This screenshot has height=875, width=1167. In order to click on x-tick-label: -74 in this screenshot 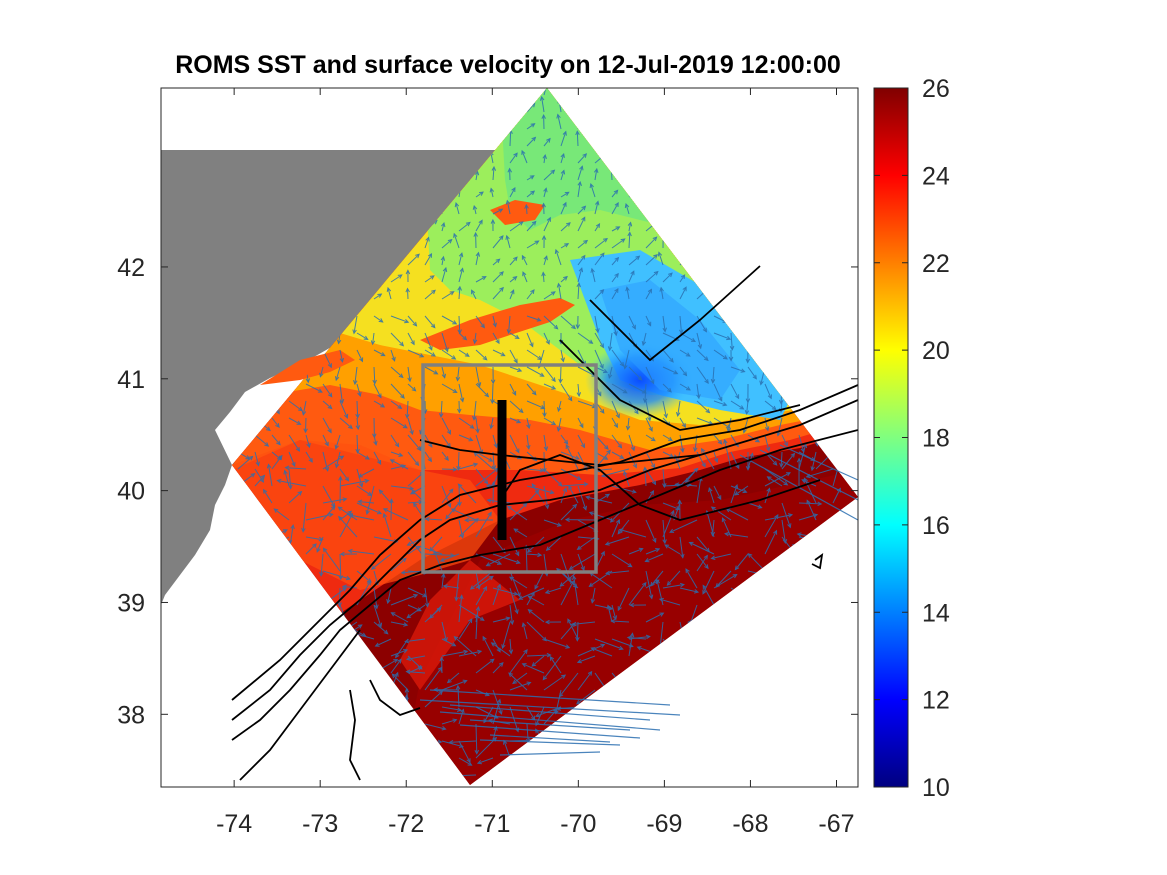, I will do `click(234, 824)`.